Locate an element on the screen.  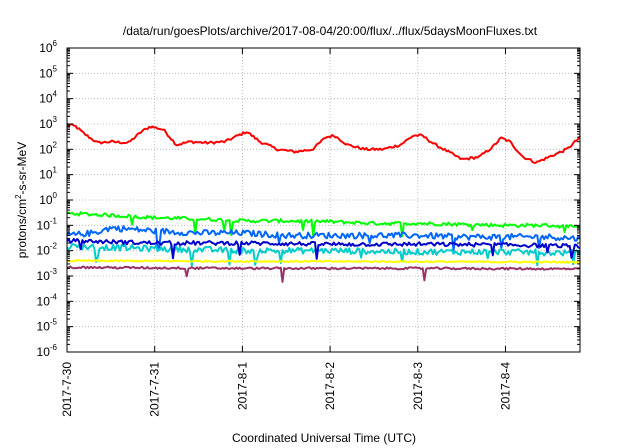
y-tick-label-exponent: 1 is located at coordinates (55, 170).